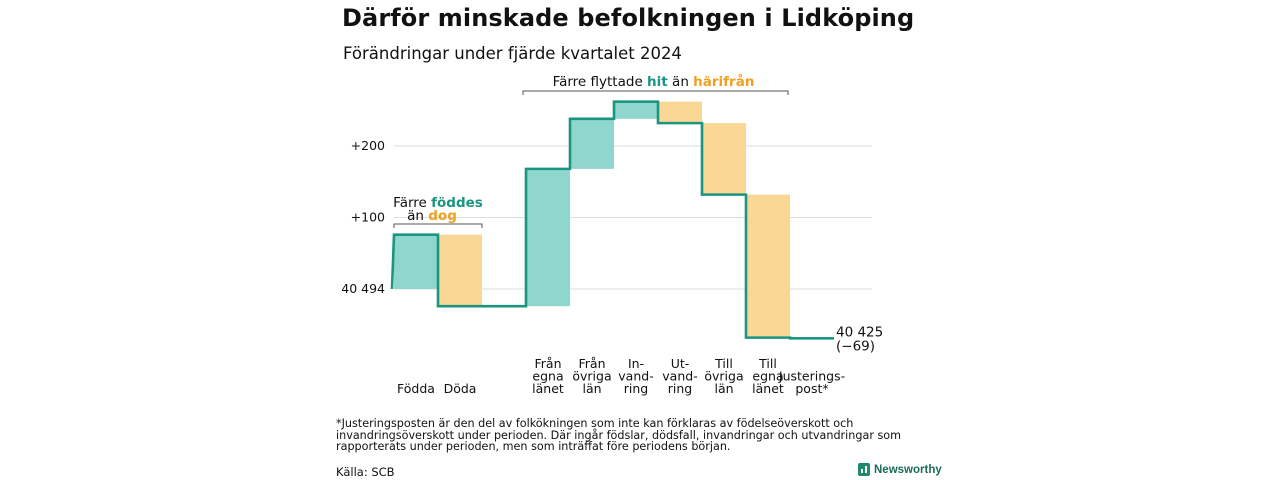 The height and width of the screenshot is (480, 1280). Describe the element at coordinates (859, 332) in the screenshot. I see `end-value-label: 40 425` at that location.